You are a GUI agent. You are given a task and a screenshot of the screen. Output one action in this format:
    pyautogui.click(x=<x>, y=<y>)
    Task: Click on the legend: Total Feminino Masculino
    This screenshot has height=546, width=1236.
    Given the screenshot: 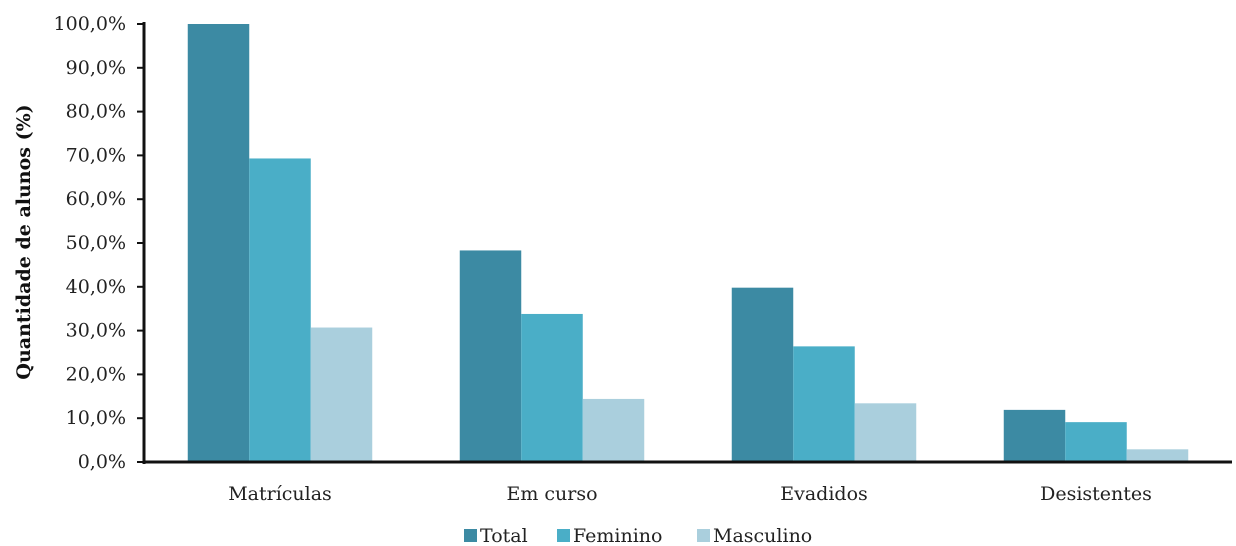 What is the action you would take?
    pyautogui.click(x=638, y=535)
    